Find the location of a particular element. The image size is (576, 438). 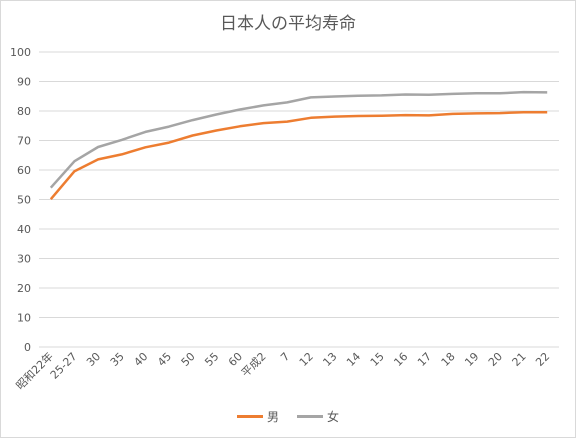

x-tick-label: 40 is located at coordinates (140, 359).